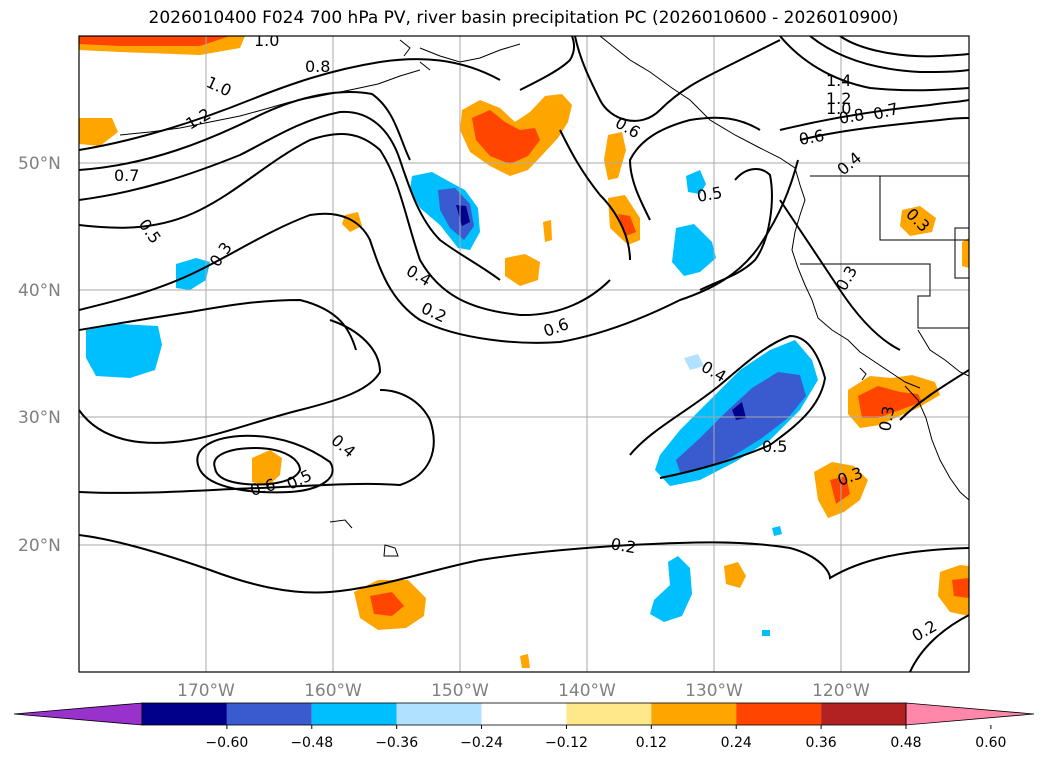  What do you see at coordinates (39, 164) in the screenshot?
I see `lat-label: 50°N` at bounding box center [39, 164].